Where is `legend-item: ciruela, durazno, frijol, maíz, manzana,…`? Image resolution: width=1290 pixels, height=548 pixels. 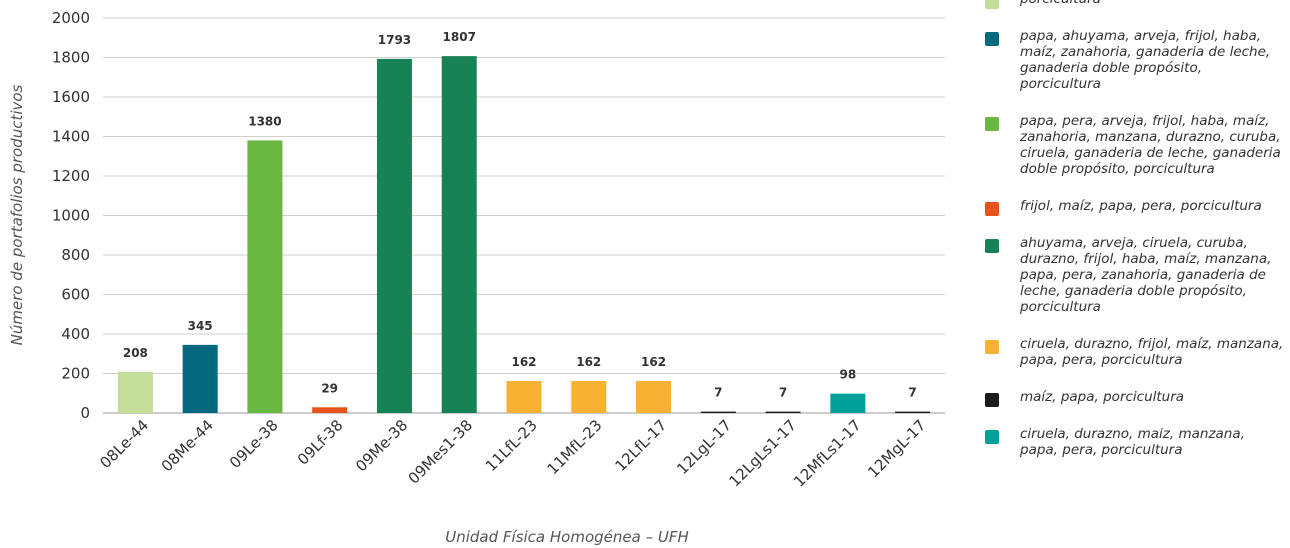 legend-item: ciruela, durazno, frijol, maíz, manzana,… is located at coordinates (1135, 352).